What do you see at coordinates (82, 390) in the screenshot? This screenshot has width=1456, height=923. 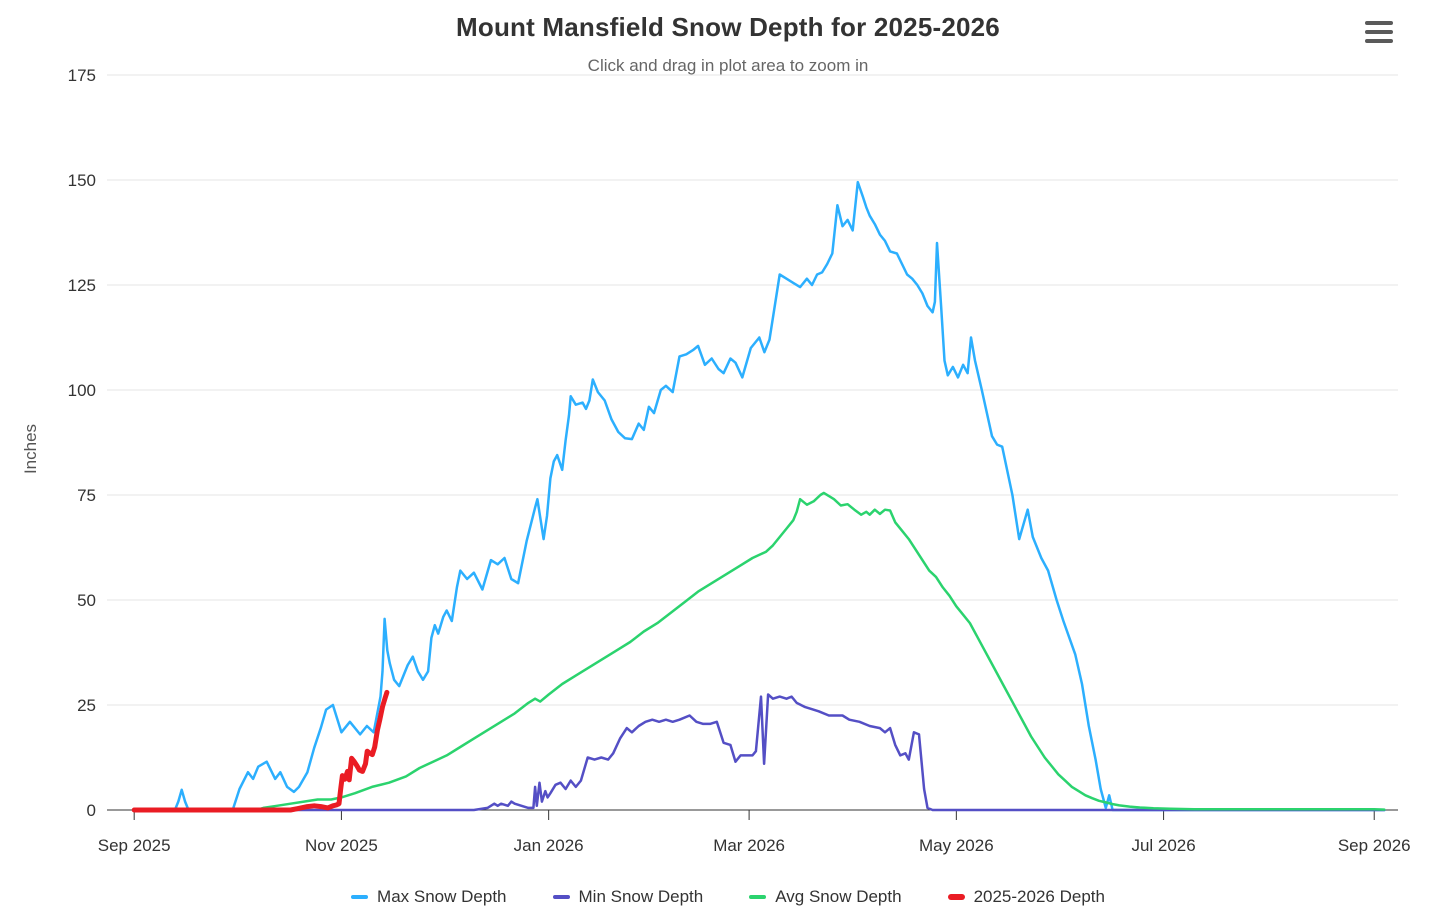 I see `y-tick-label: 100` at bounding box center [82, 390].